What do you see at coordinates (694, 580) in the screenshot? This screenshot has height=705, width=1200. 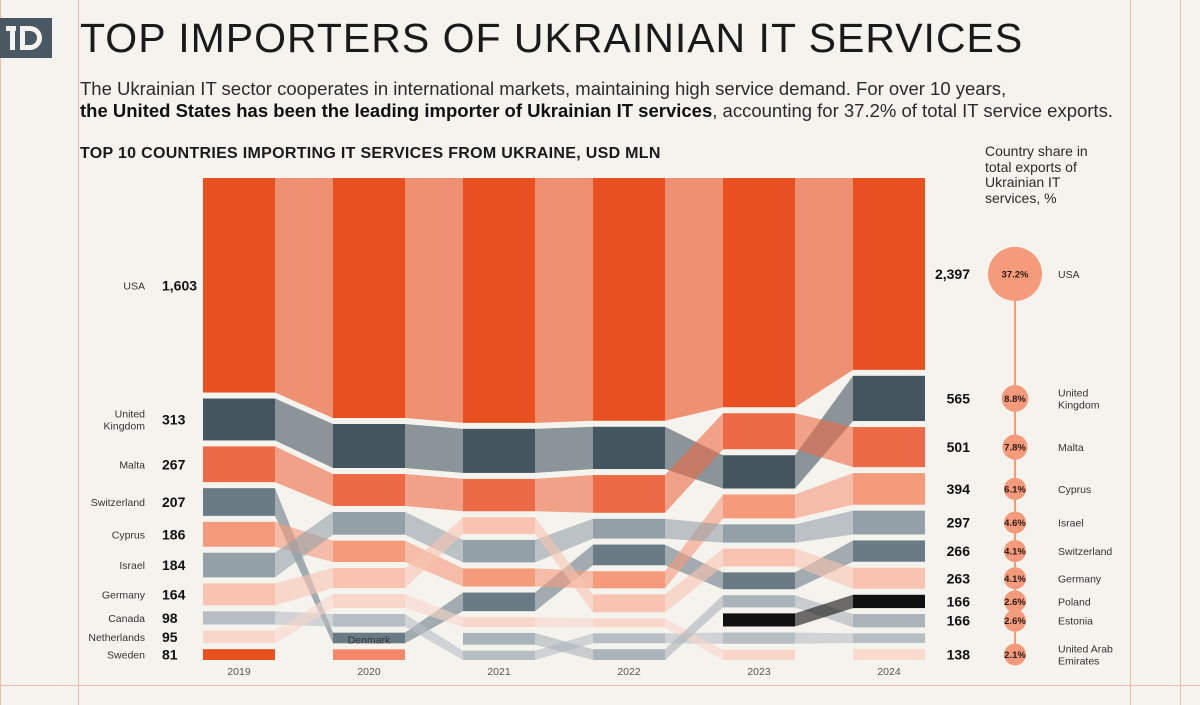 I see `flow-germany-2022-2023` at bounding box center [694, 580].